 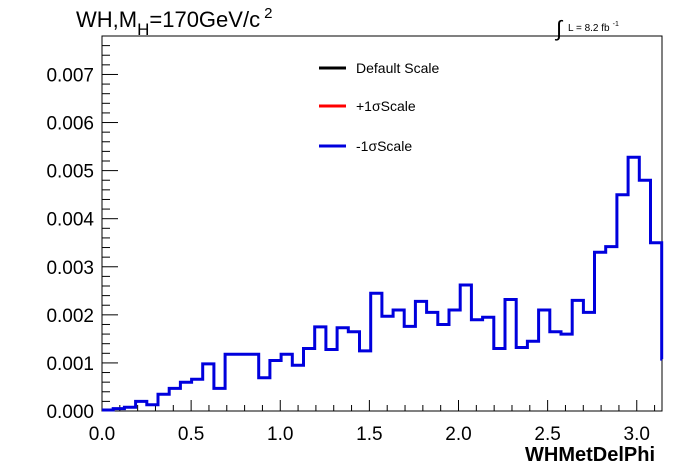 What do you see at coordinates (204, 19) in the screenshot?
I see `title-rest: =170GeV/c` at bounding box center [204, 19].